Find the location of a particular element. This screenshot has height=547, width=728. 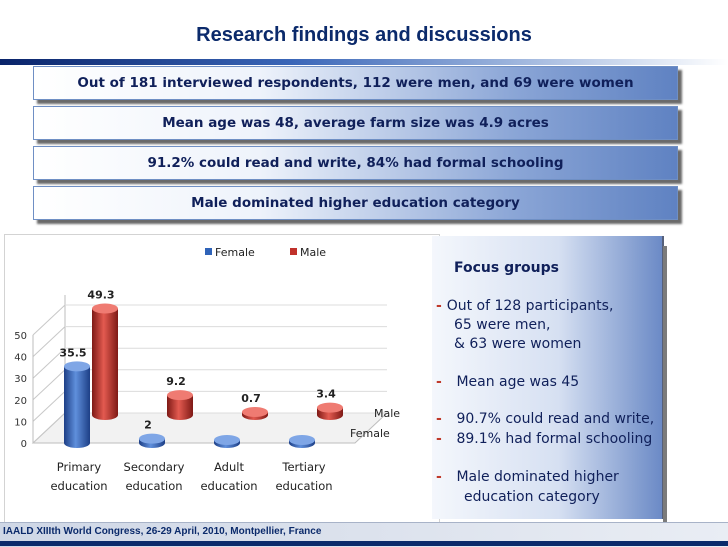

data-label-male-tertiary-education: 3.4 is located at coordinates (326, 394).